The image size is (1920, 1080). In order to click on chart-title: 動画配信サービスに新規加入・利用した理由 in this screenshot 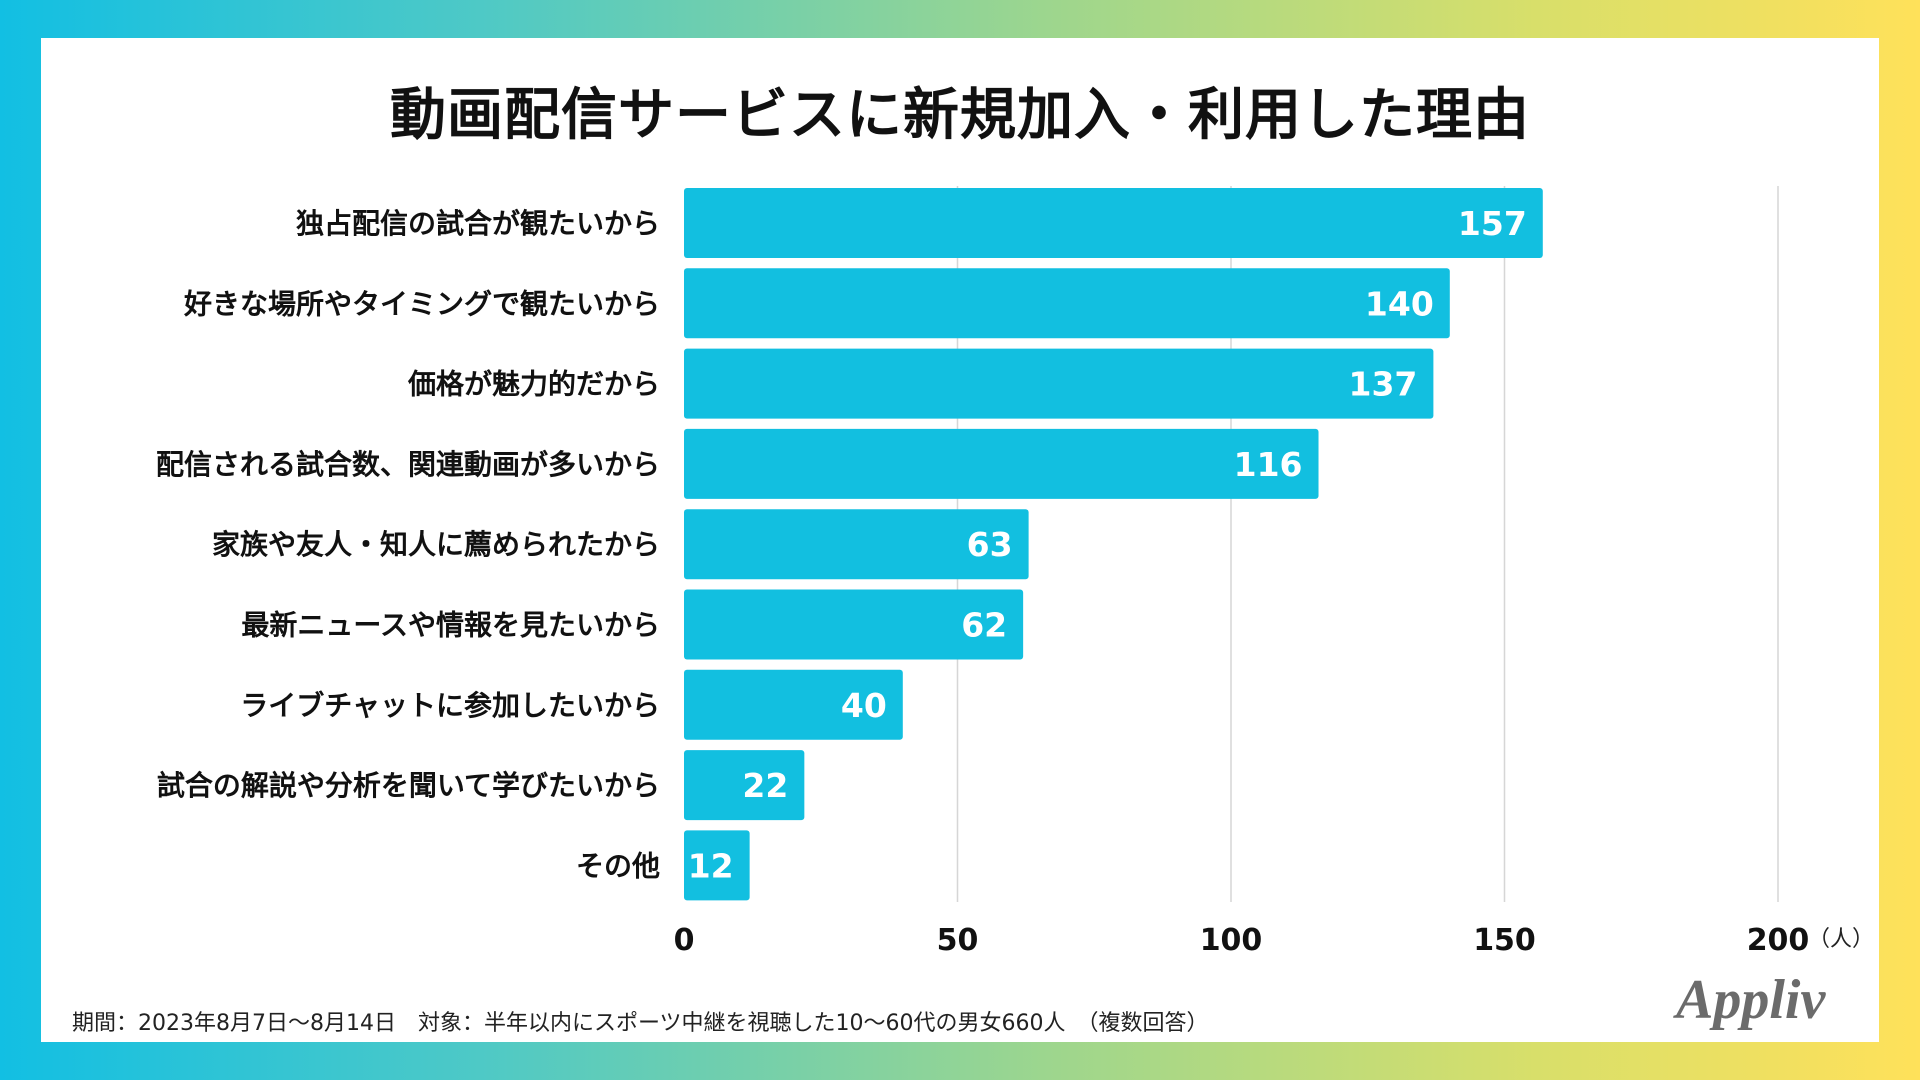, I will do `click(960, 115)`.